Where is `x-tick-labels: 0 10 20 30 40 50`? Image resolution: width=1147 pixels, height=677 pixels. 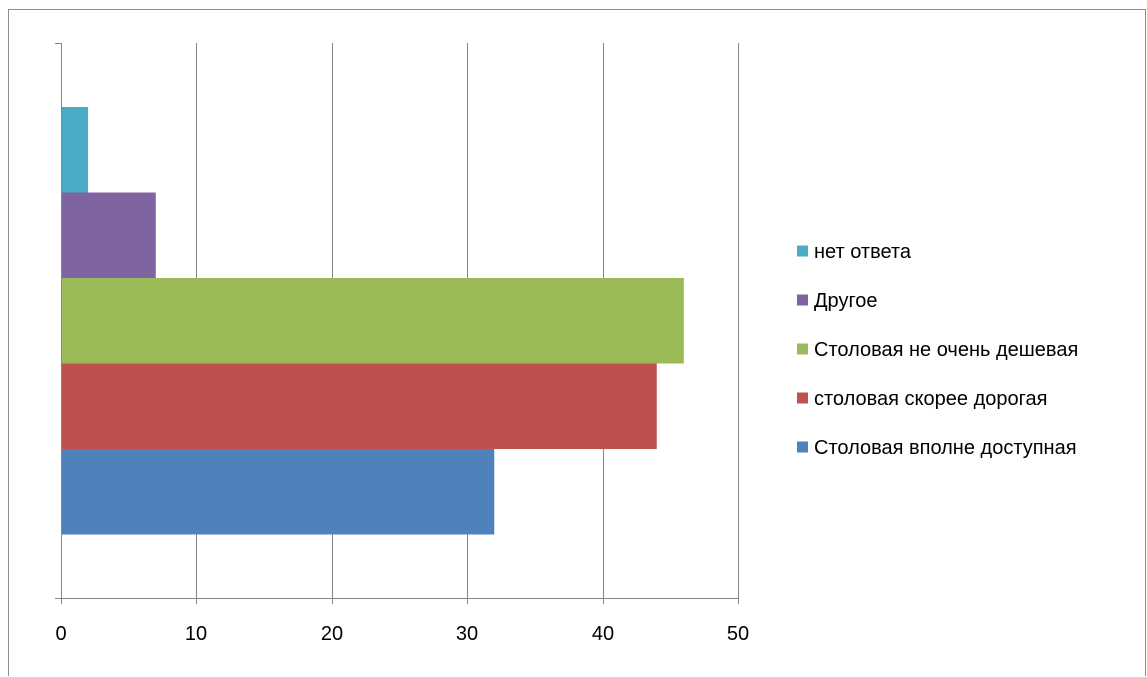
x-tick-labels: 0 10 20 30 40 50 is located at coordinates (402, 634).